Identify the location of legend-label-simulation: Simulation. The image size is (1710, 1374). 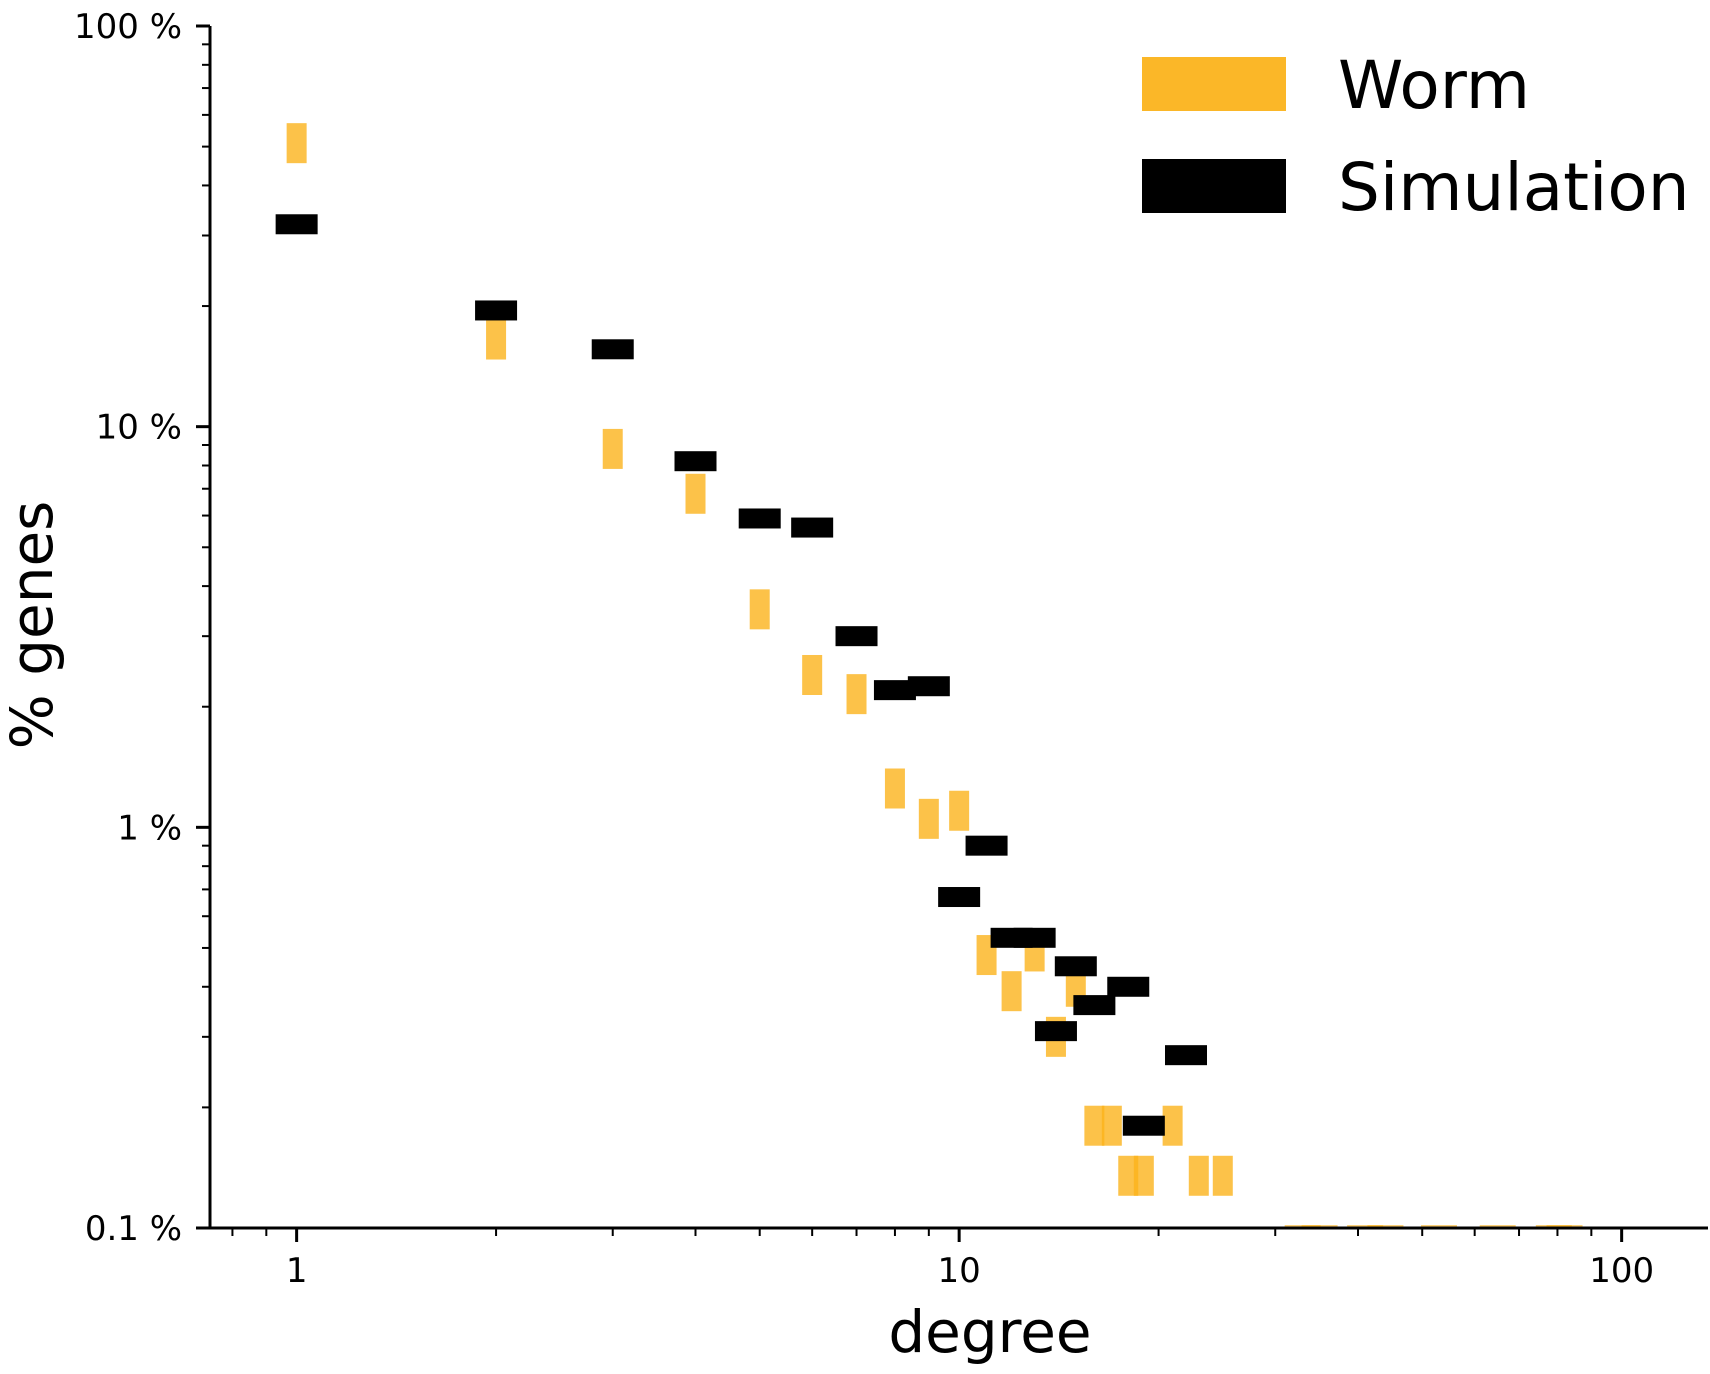
(1514, 187).